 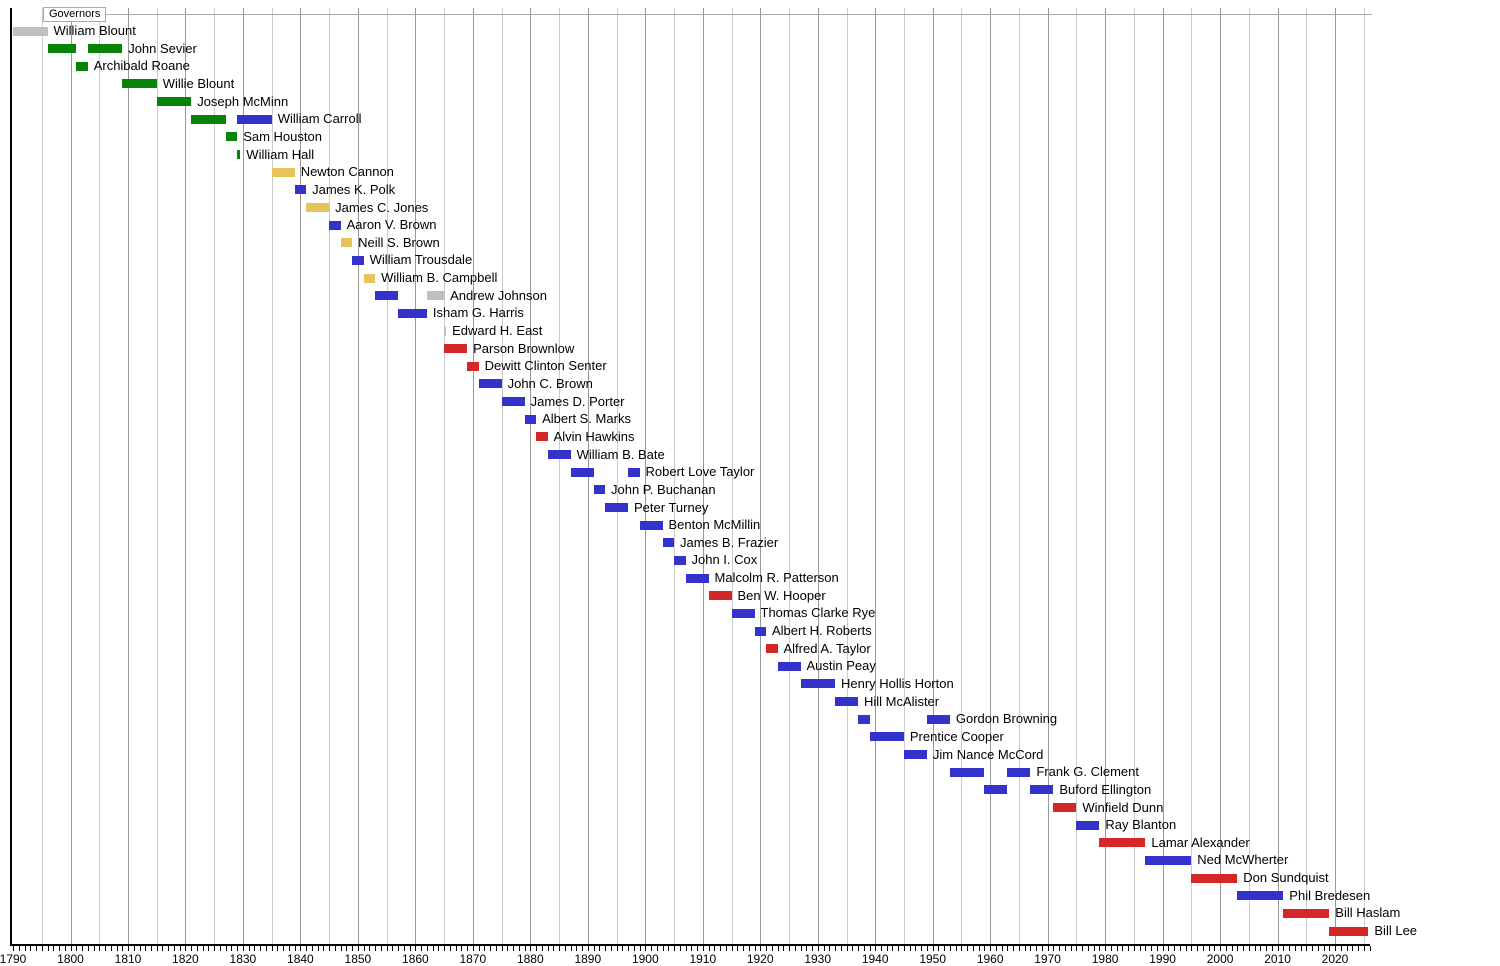 I want to click on governor-label: William Carroll, so click(x=319, y=119).